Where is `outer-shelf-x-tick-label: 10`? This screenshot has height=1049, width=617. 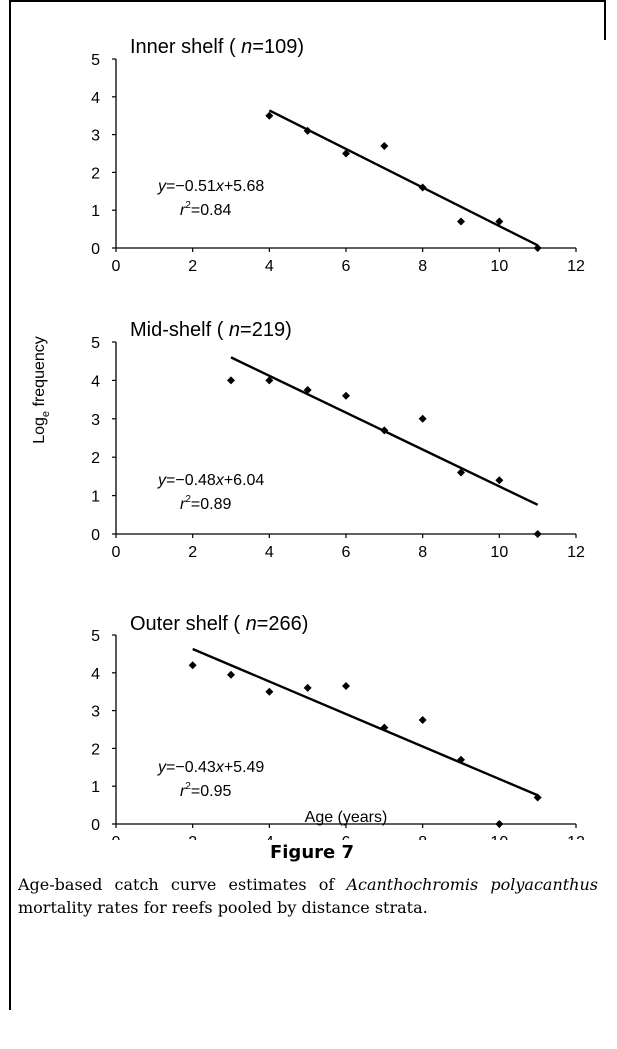
outer-shelf-x-tick-label: 10 is located at coordinates (499, 837).